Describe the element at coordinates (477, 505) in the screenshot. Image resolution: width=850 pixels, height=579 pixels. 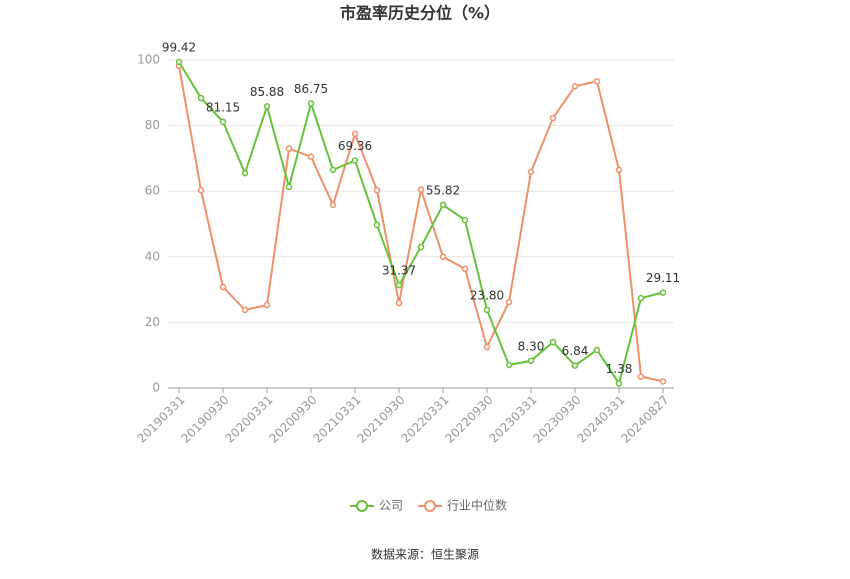
I see `legend-label: 行业中位数` at that location.